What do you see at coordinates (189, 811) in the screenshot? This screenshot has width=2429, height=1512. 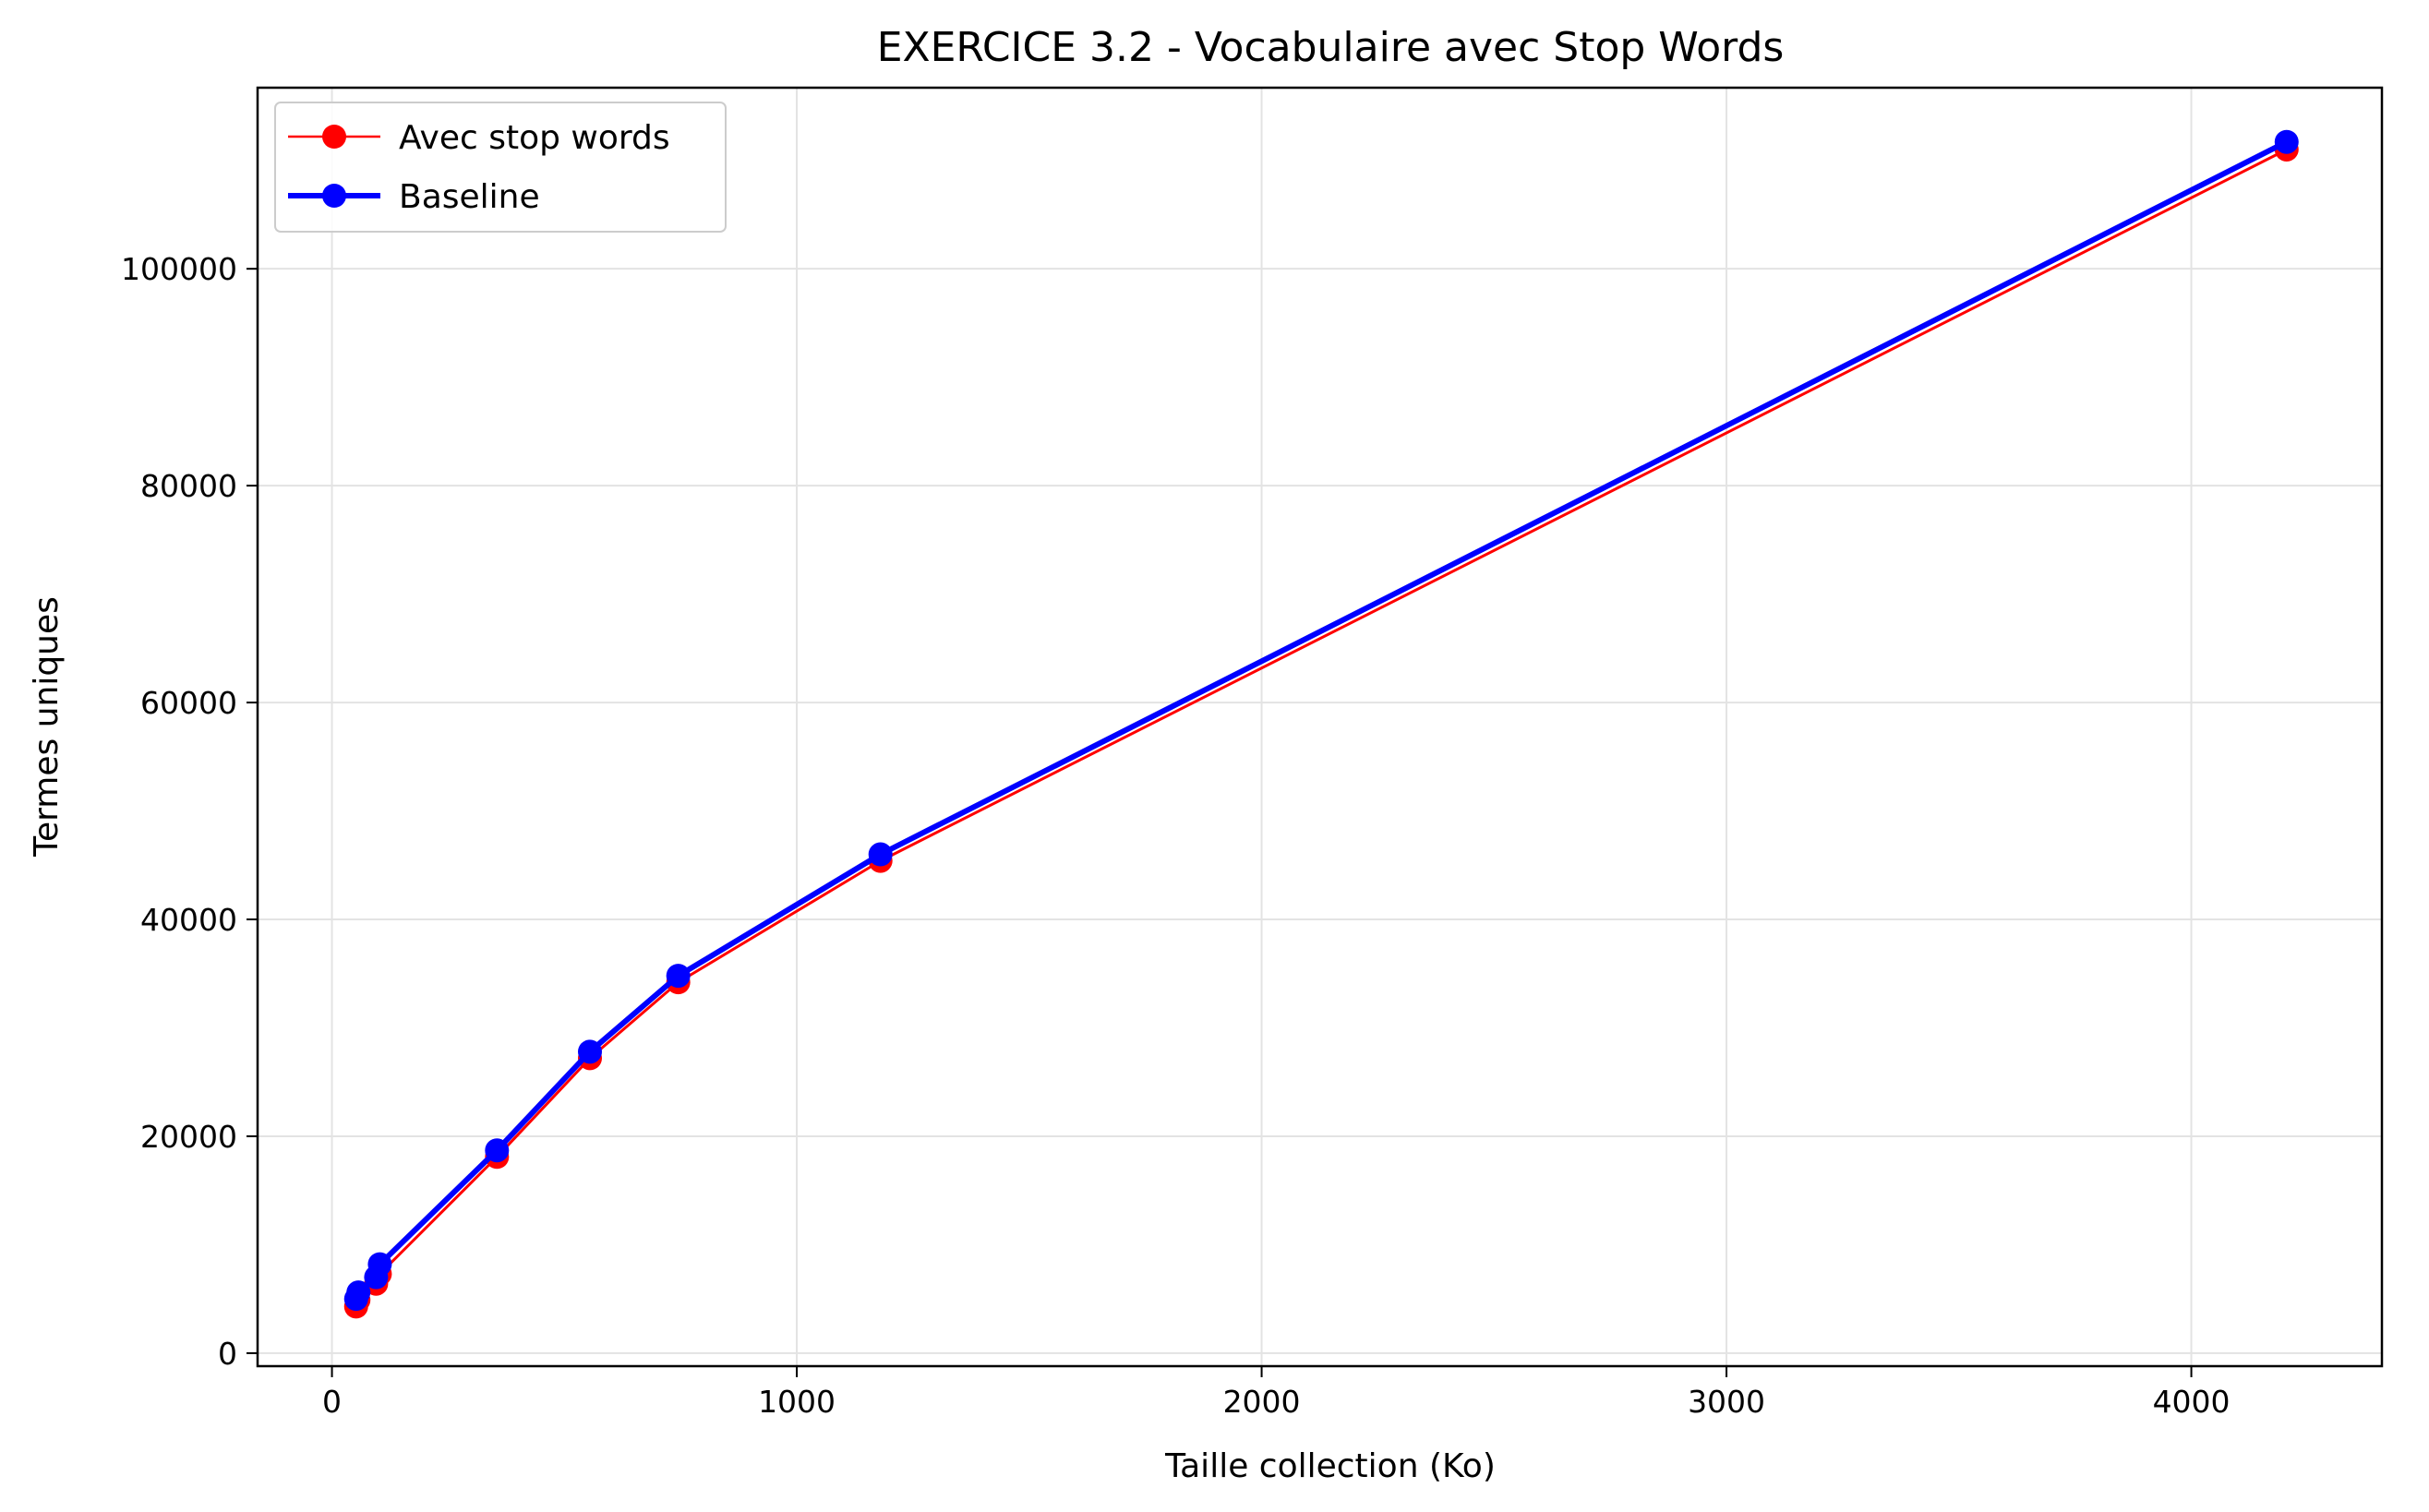 I see `y-axis: 0 20000 40000 60000 80000 100000` at bounding box center [189, 811].